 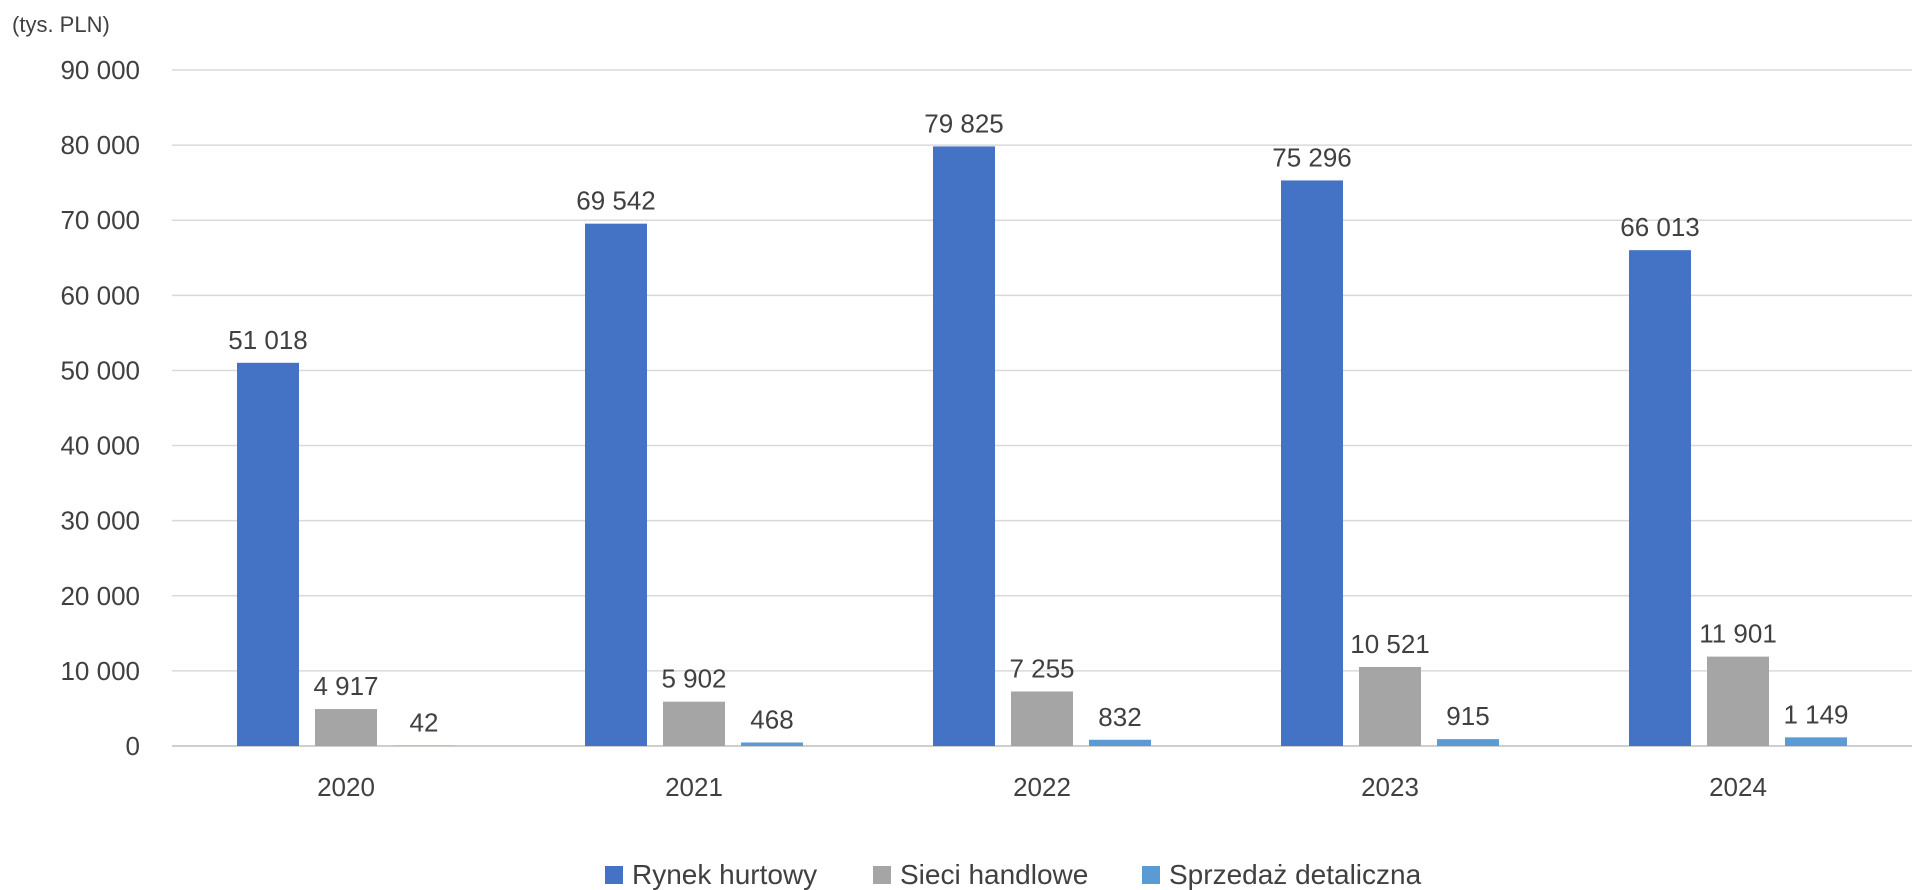 I want to click on bar-sieci-handlowe-2021, so click(x=694, y=723).